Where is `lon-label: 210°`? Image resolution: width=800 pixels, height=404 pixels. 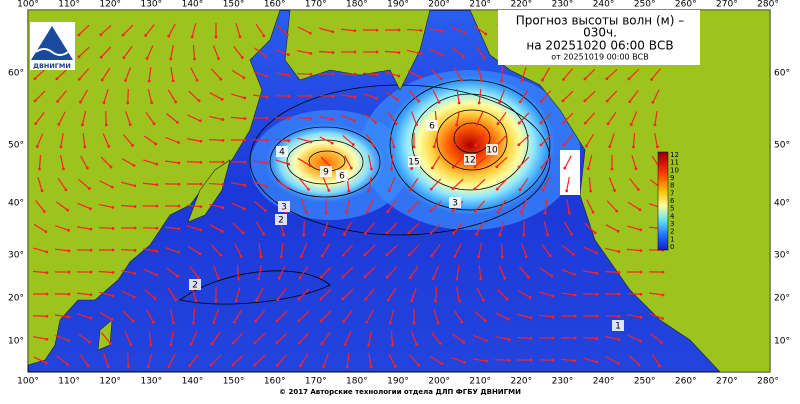
lon-label: 210° is located at coordinates (480, 382).